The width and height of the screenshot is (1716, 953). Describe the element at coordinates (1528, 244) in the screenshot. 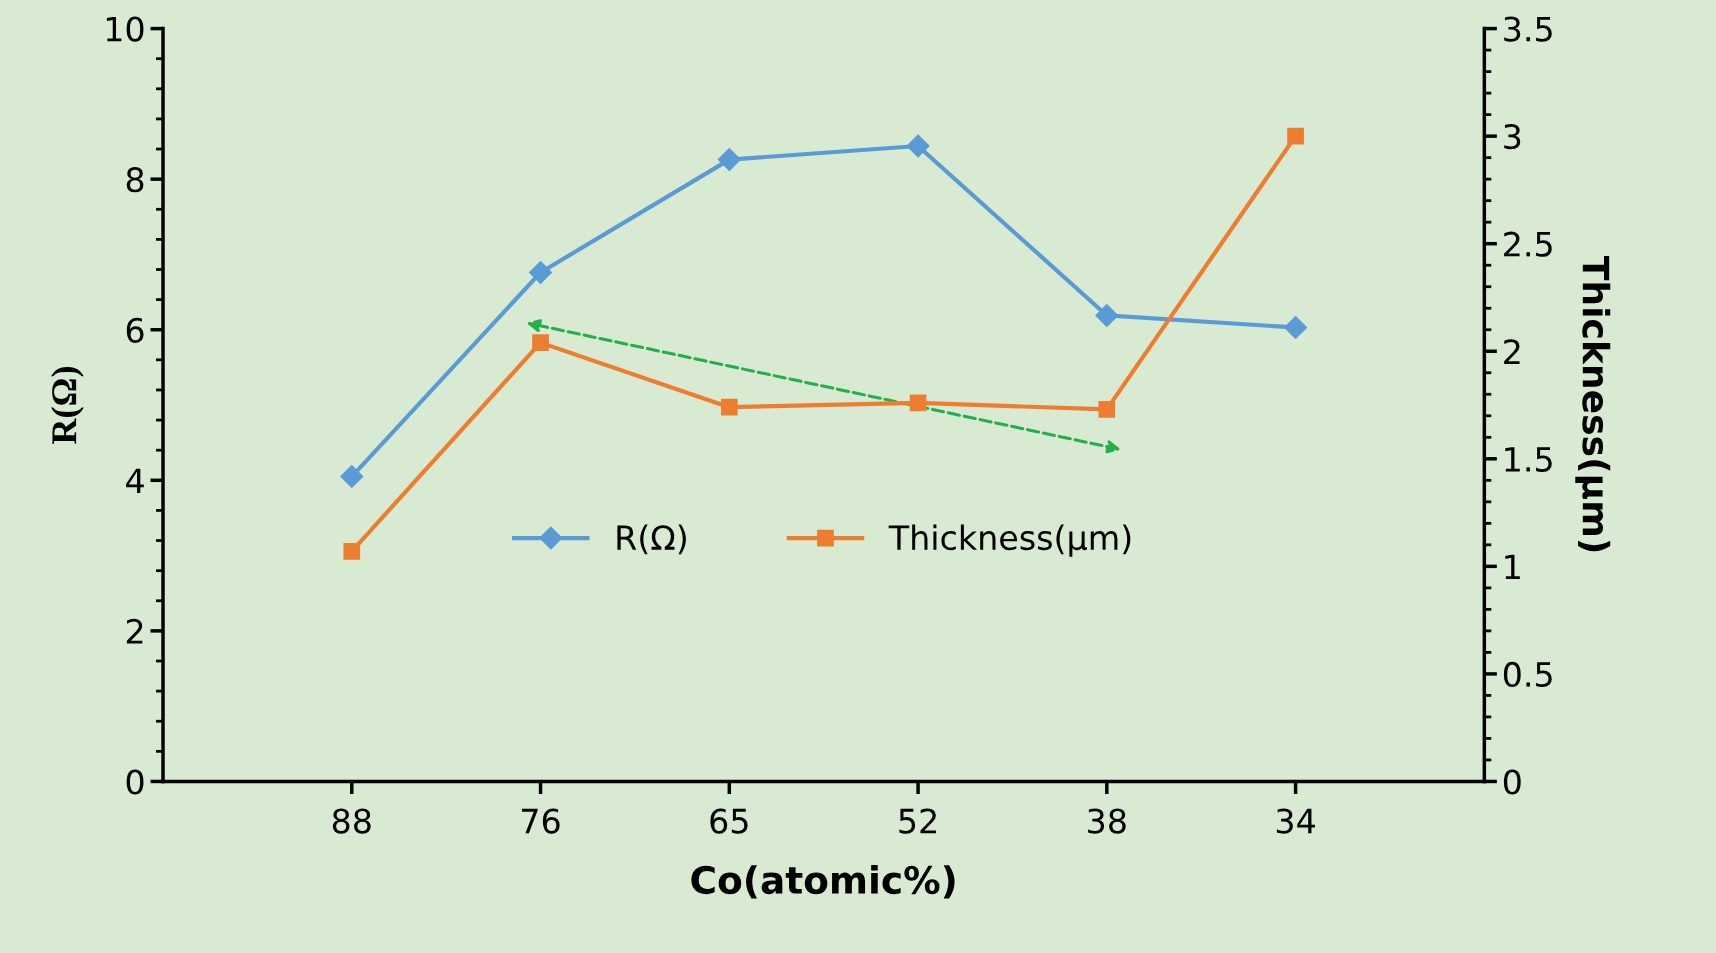

I see `y2-tick-label: 2.5` at that location.